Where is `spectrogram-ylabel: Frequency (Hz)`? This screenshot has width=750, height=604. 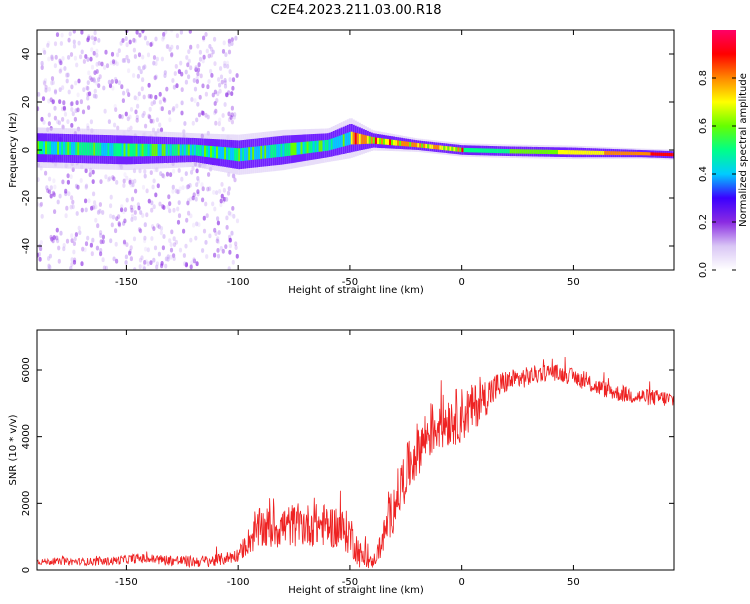 spectrogram-ylabel: Frequency (Hz) is located at coordinates (13, 150).